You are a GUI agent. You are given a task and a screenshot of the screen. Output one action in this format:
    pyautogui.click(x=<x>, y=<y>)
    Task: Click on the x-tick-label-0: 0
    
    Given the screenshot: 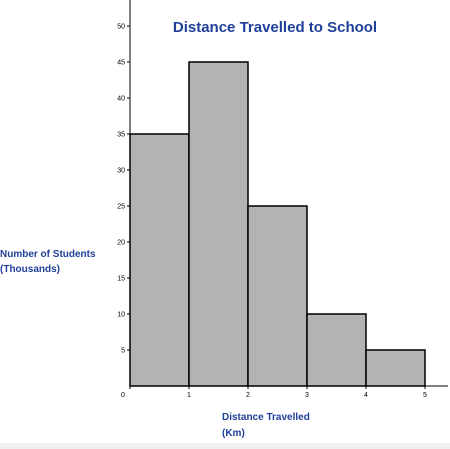 What is the action you would take?
    pyautogui.click(x=123, y=395)
    